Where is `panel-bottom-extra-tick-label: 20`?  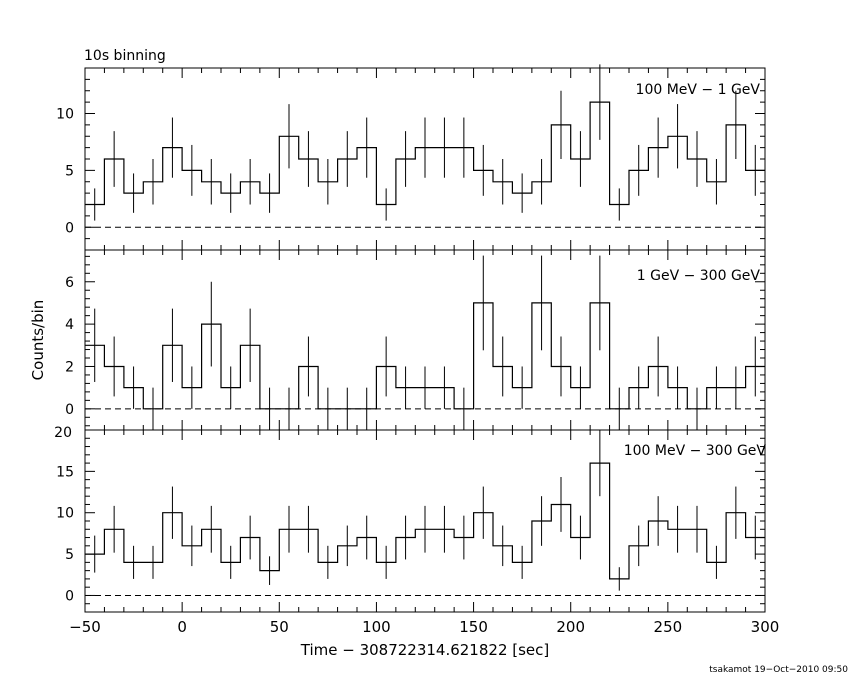 panel-bottom-extra-tick-label: 20 is located at coordinates (63, 433).